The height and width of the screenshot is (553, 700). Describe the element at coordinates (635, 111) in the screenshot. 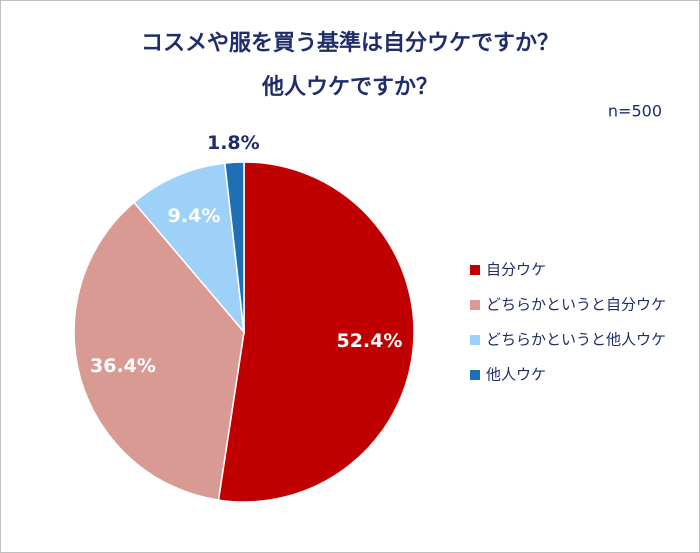

I see `chart-subtitle: n=500` at that location.